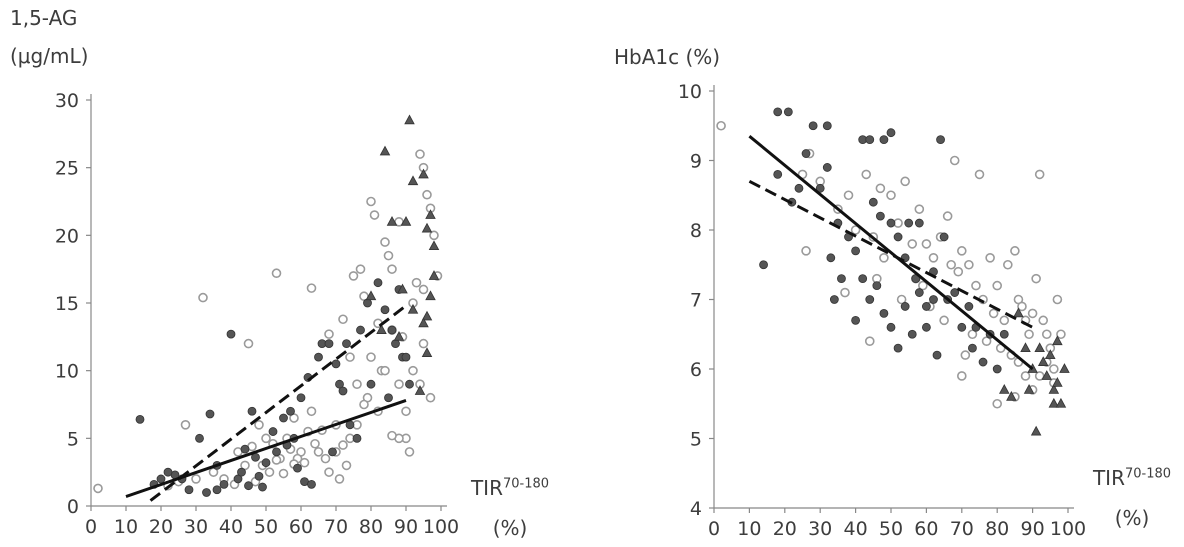  I want to click on x-tick-label: 100, so click(441, 527).